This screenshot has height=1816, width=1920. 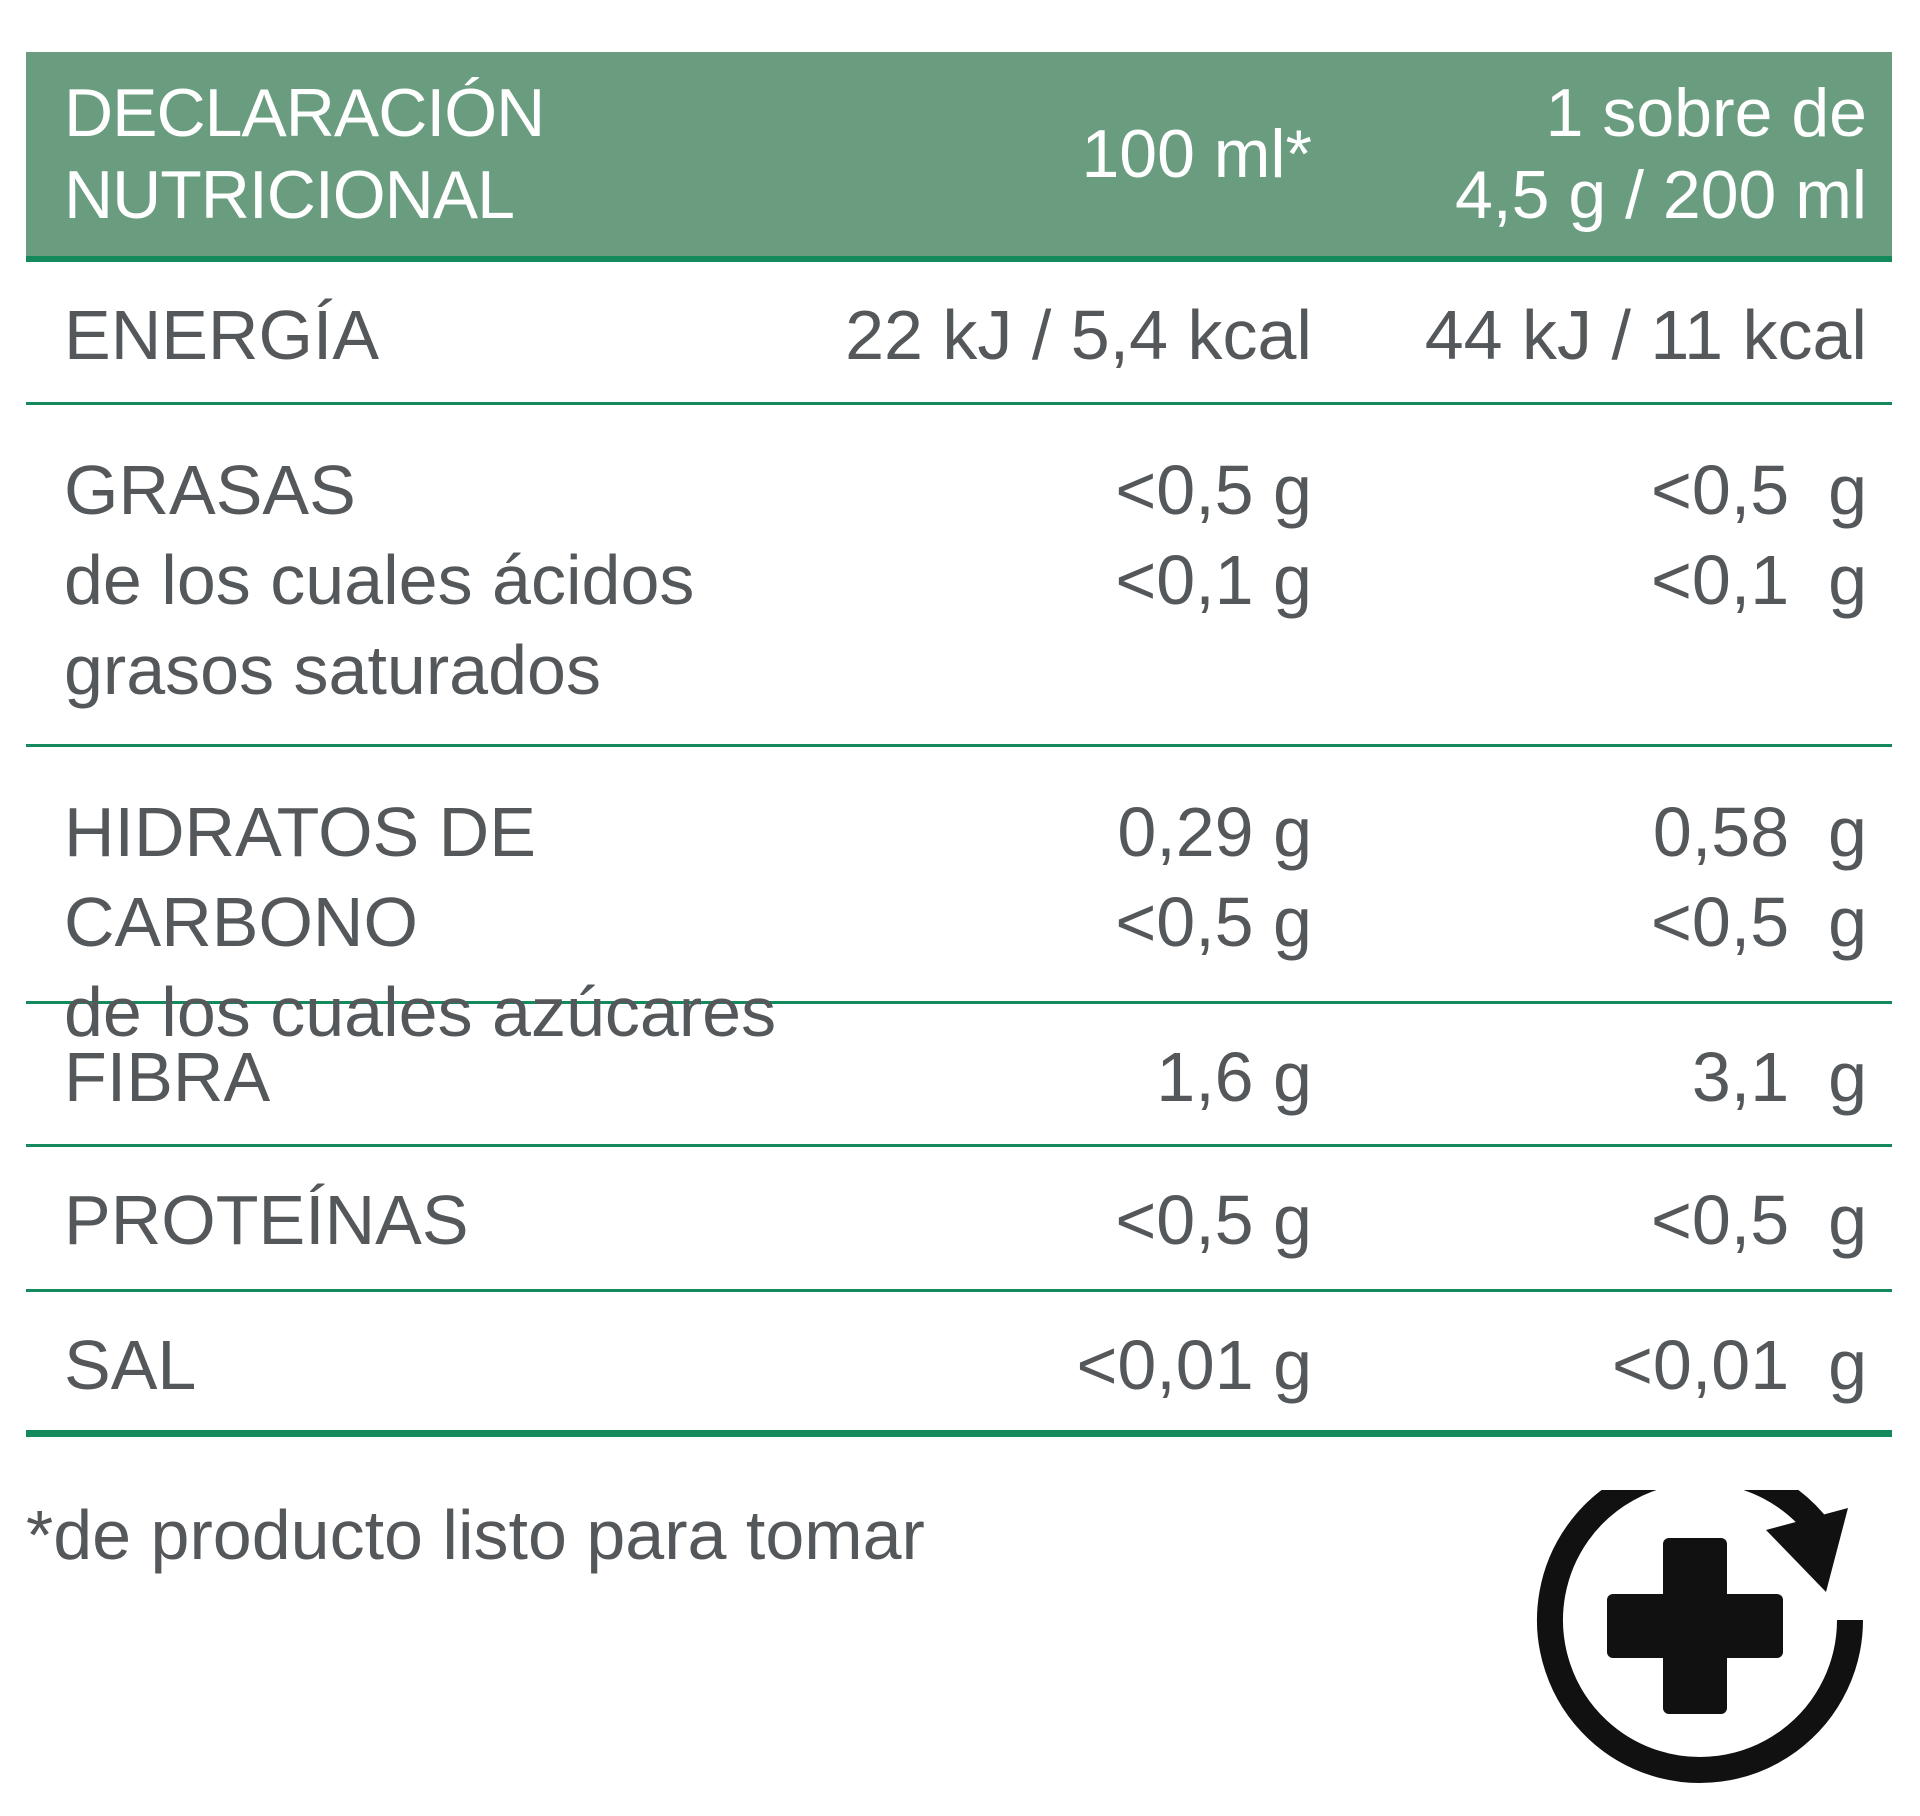 I want to click on header-title-line1: DECLARACIÓN, so click(x=304, y=113).